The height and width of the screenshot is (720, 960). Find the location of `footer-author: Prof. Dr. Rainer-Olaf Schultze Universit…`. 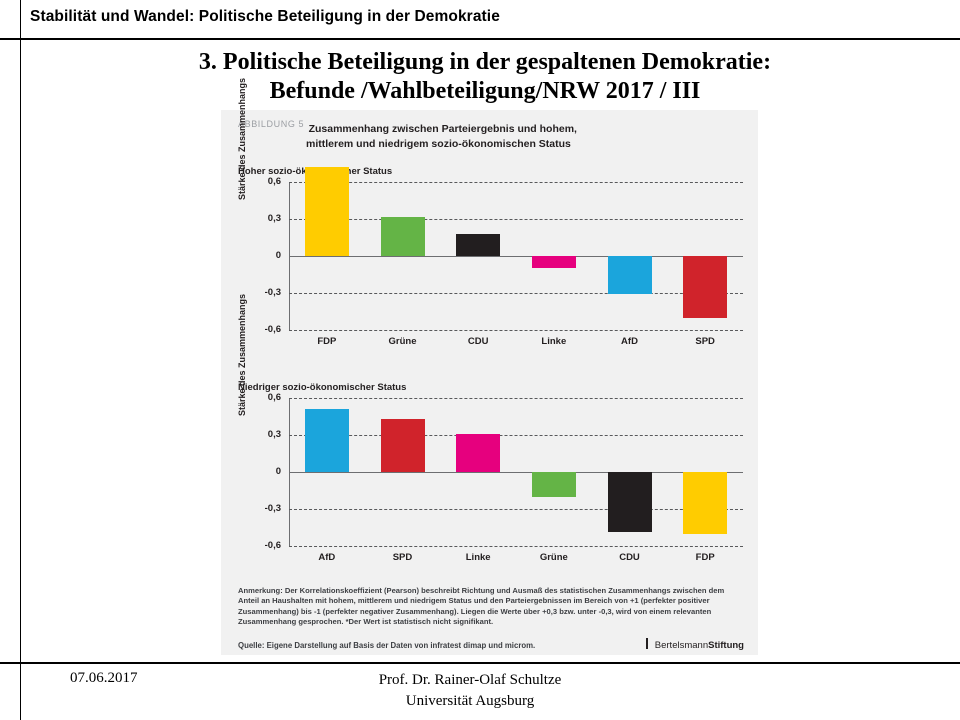

footer-author: Prof. Dr. Rainer-Olaf Schultze Universit… is located at coordinates (470, 691).